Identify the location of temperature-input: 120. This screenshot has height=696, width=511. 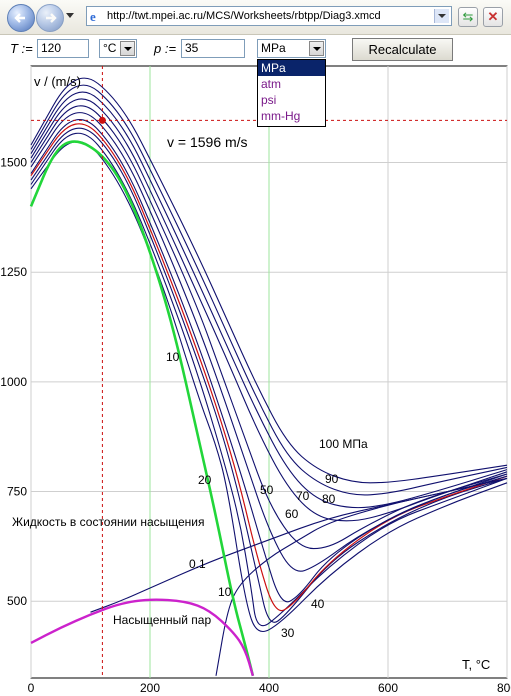
(63, 48).